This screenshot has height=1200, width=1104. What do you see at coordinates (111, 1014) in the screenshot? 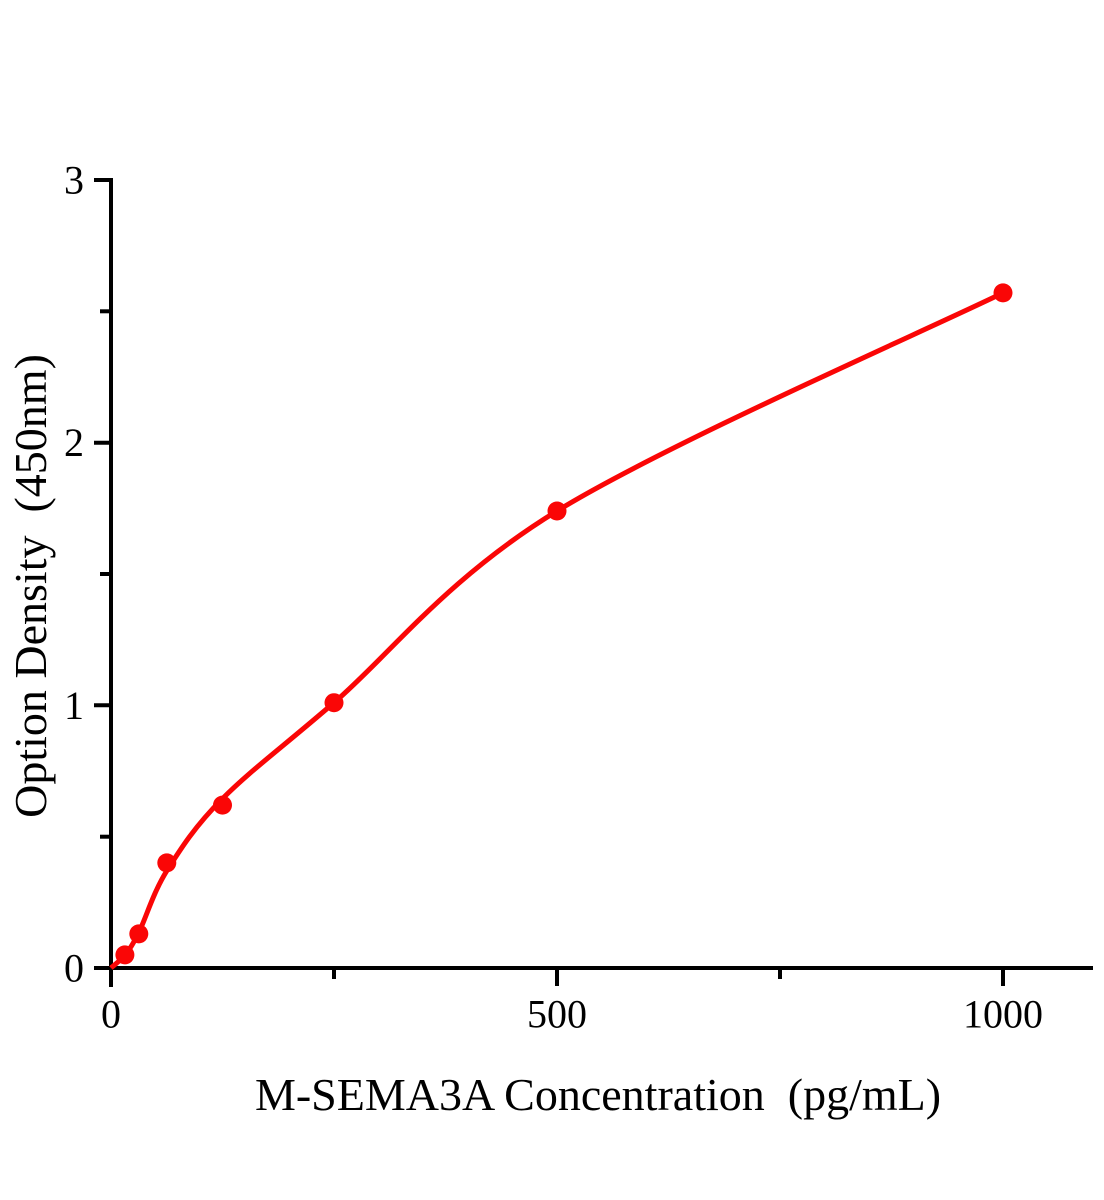
I see `x-tick-label: 0` at bounding box center [111, 1014].